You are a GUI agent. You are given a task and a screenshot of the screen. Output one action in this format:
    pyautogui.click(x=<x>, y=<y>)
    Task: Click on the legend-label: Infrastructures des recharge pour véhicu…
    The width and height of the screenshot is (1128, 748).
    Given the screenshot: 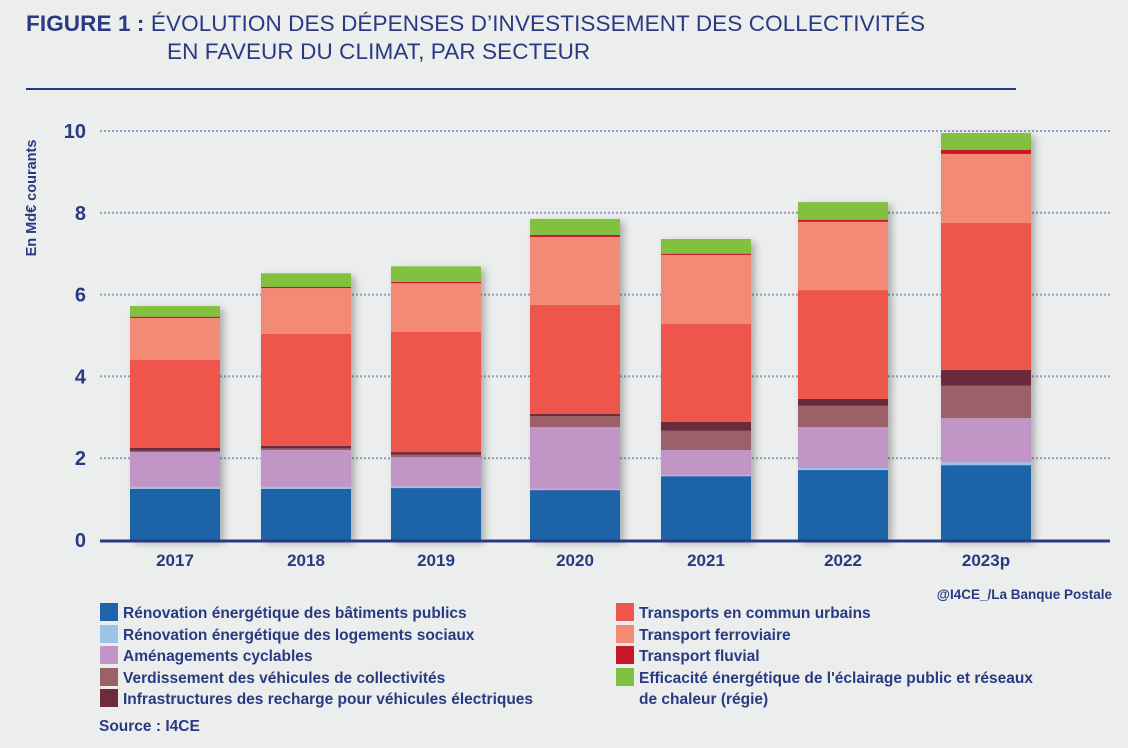 What is the action you would take?
    pyautogui.click(x=328, y=699)
    